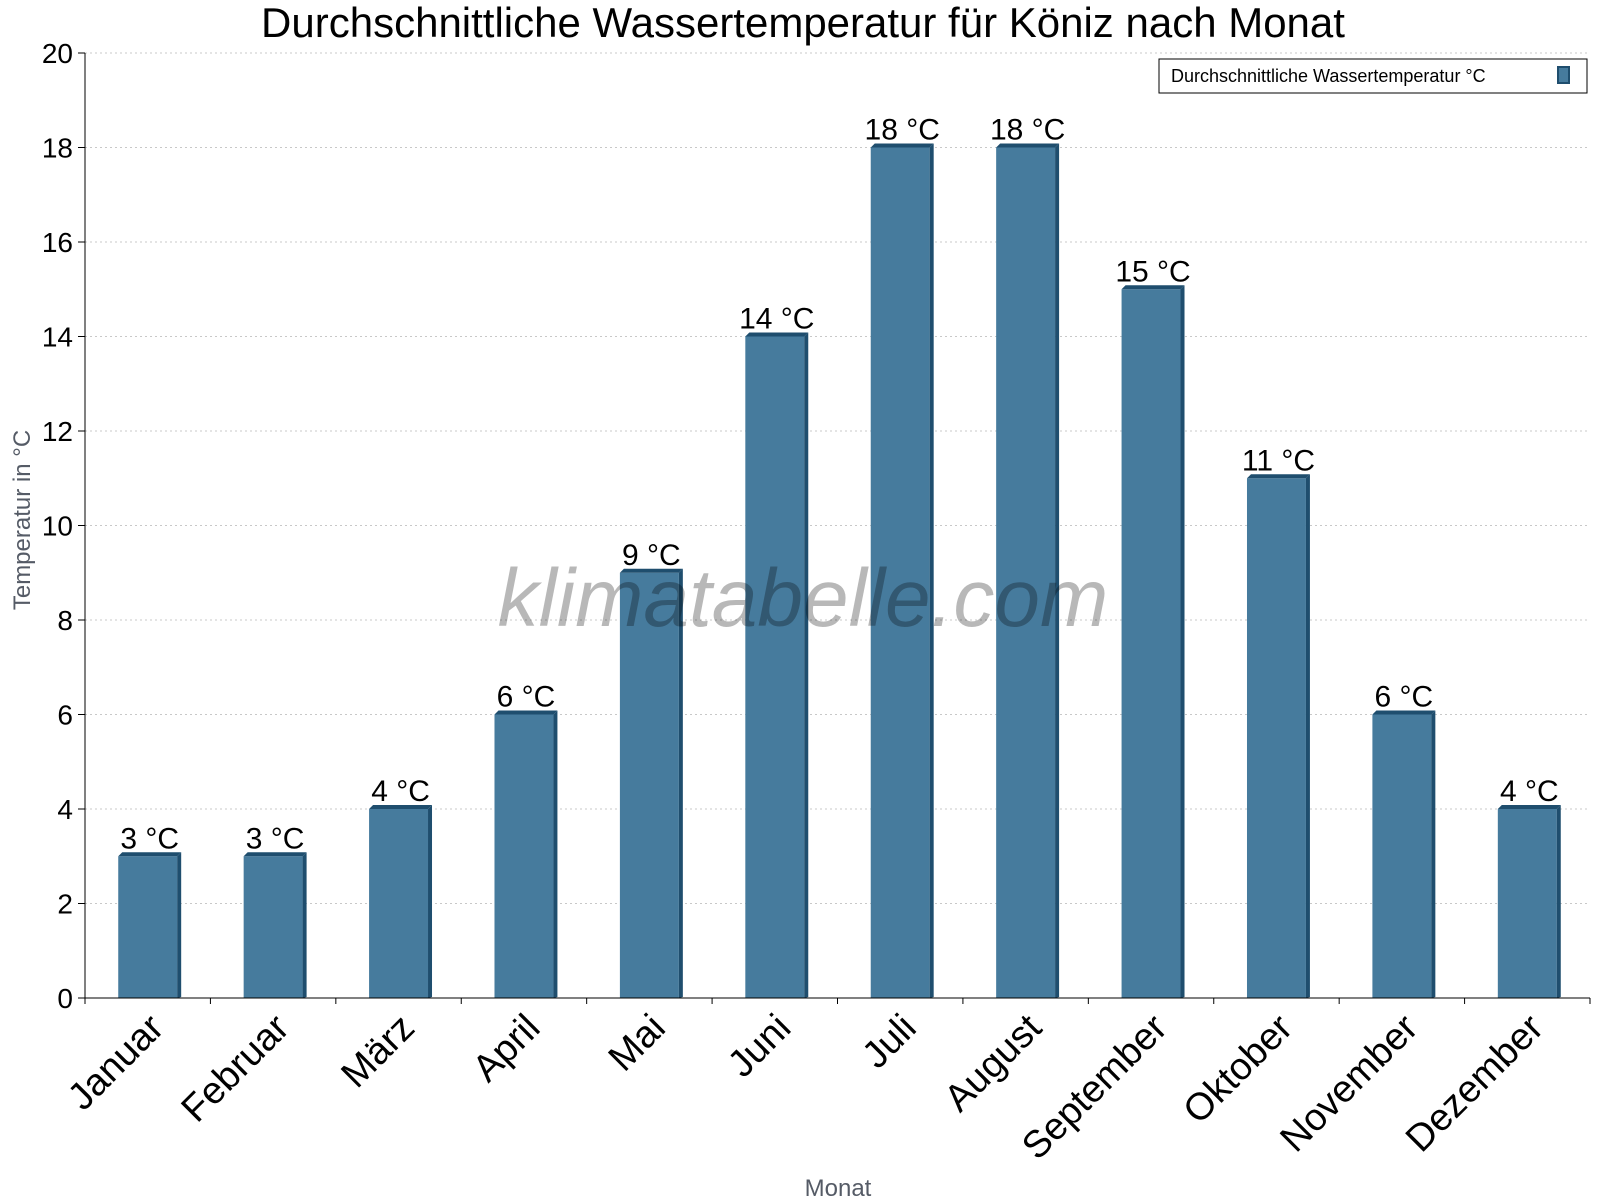 The height and width of the screenshot is (1200, 1600). Describe the element at coordinates (637, 1043) in the screenshot. I see `x-tick-label: Mai` at that location.